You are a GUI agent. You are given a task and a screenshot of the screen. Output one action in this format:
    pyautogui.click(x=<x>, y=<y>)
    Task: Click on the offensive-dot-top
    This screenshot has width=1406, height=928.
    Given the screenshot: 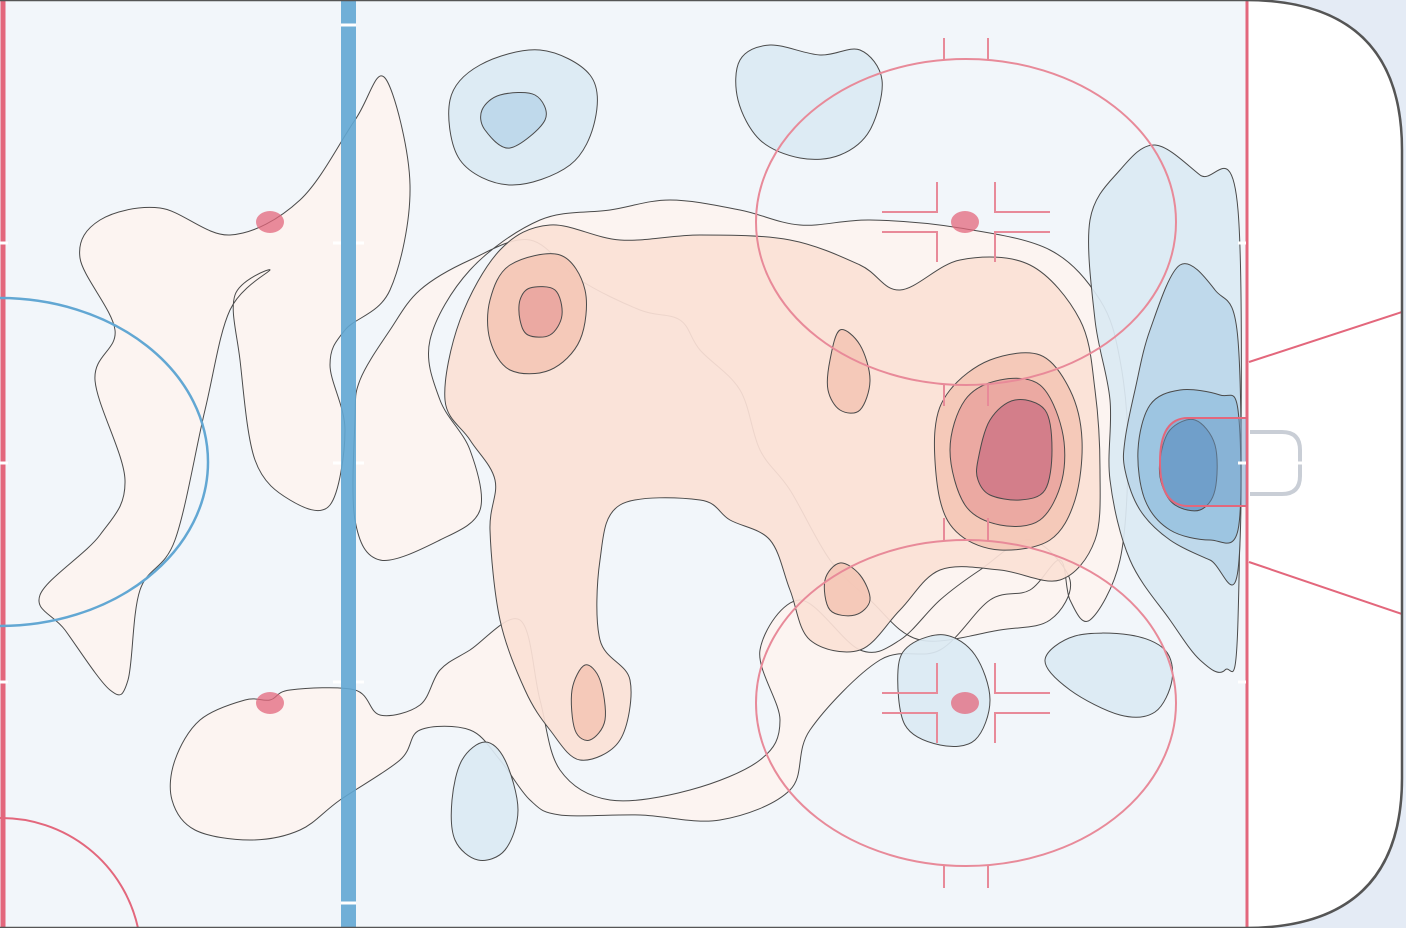 What is the action you would take?
    pyautogui.click(x=965, y=222)
    